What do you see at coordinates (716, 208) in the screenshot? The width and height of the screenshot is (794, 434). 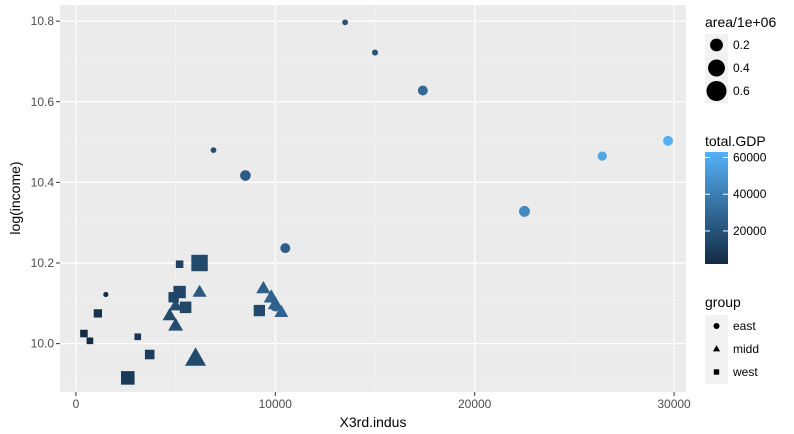 I see `color-bar` at bounding box center [716, 208].